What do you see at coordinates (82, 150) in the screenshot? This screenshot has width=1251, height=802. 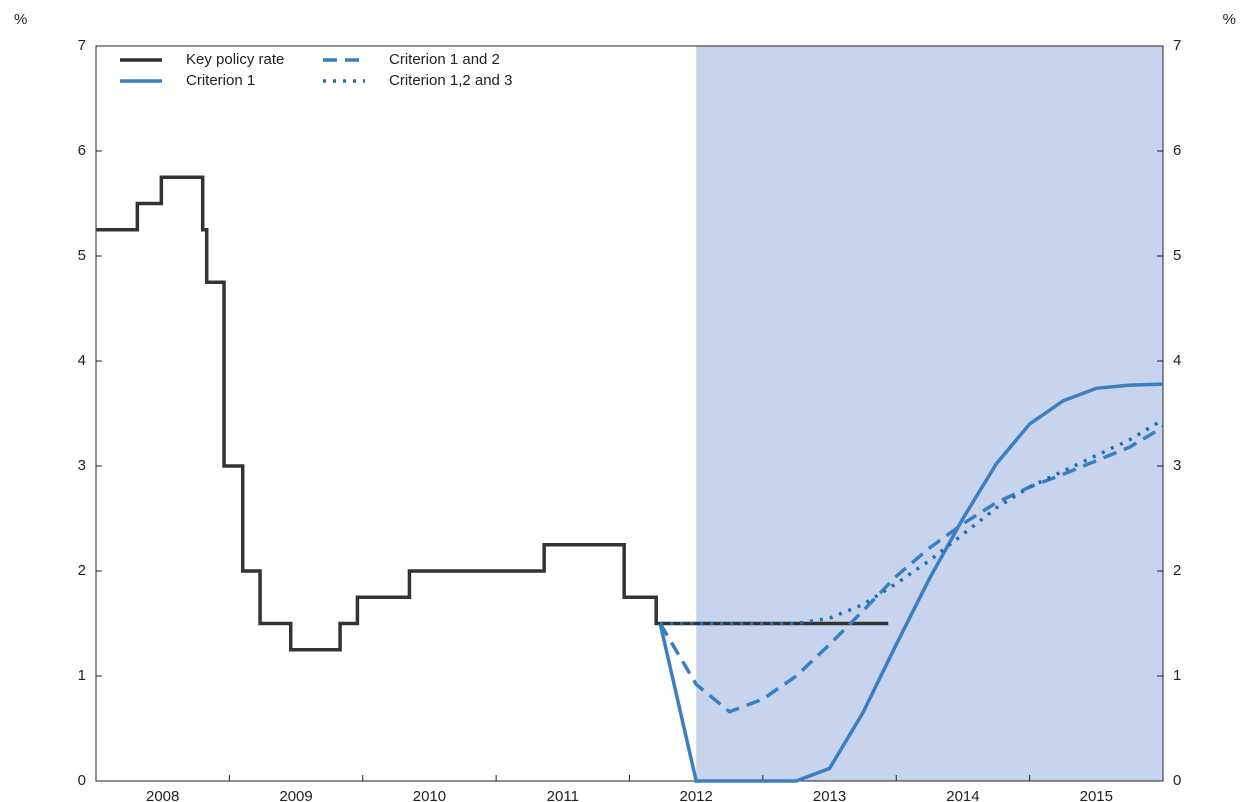 I see `y-tick-label: 6` at bounding box center [82, 150].